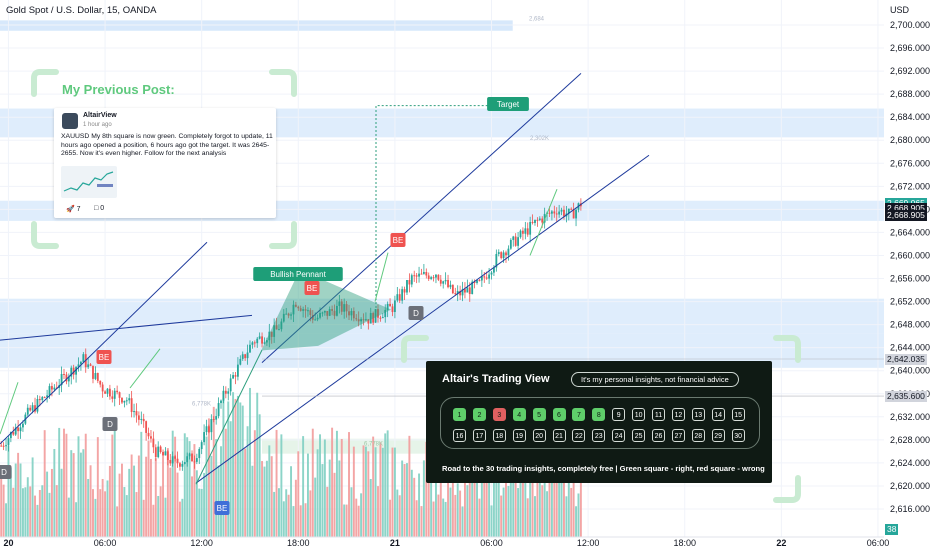  I want to click on price-tick-label: 2,632.000, so click(910, 417).